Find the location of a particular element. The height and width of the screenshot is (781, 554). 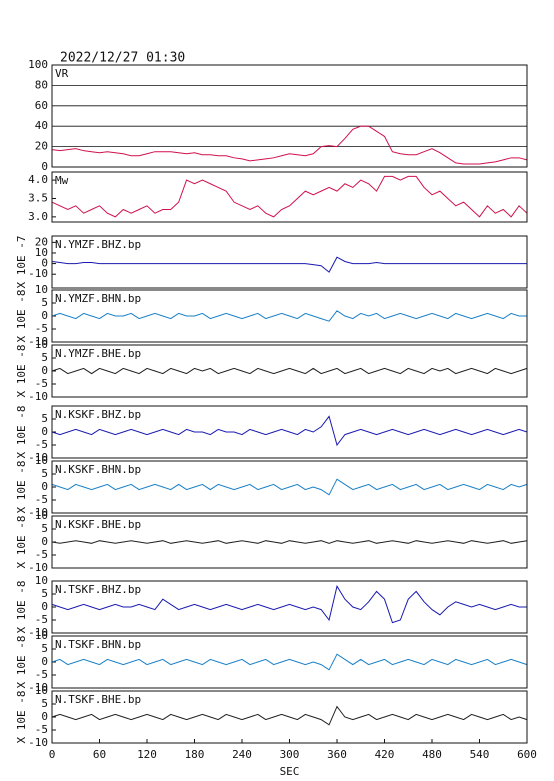

x-tick-label: 0 is located at coordinates (52, 754).